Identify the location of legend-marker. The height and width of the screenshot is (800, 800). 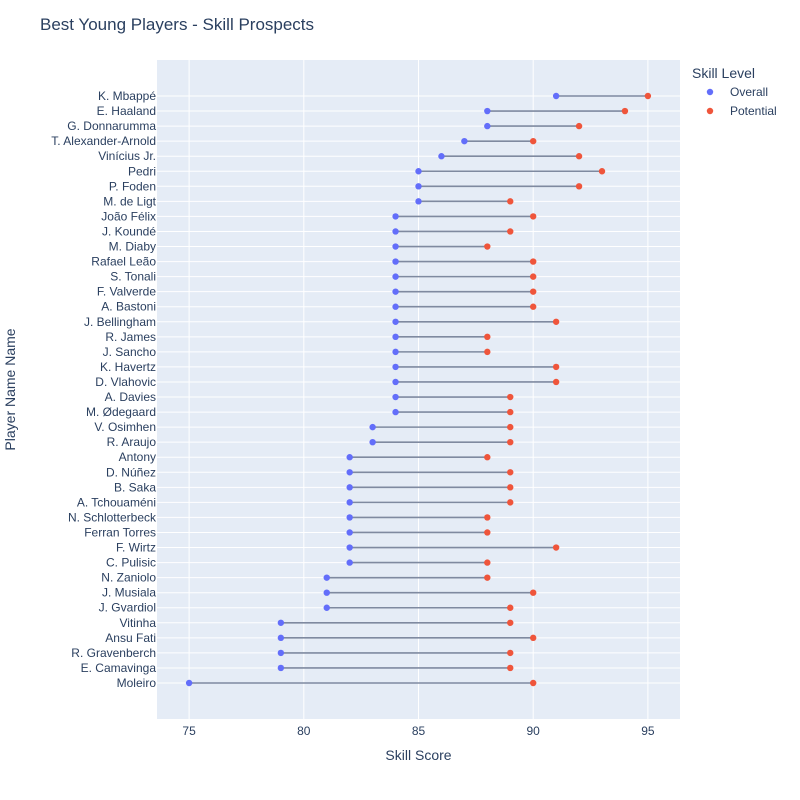
(710, 92).